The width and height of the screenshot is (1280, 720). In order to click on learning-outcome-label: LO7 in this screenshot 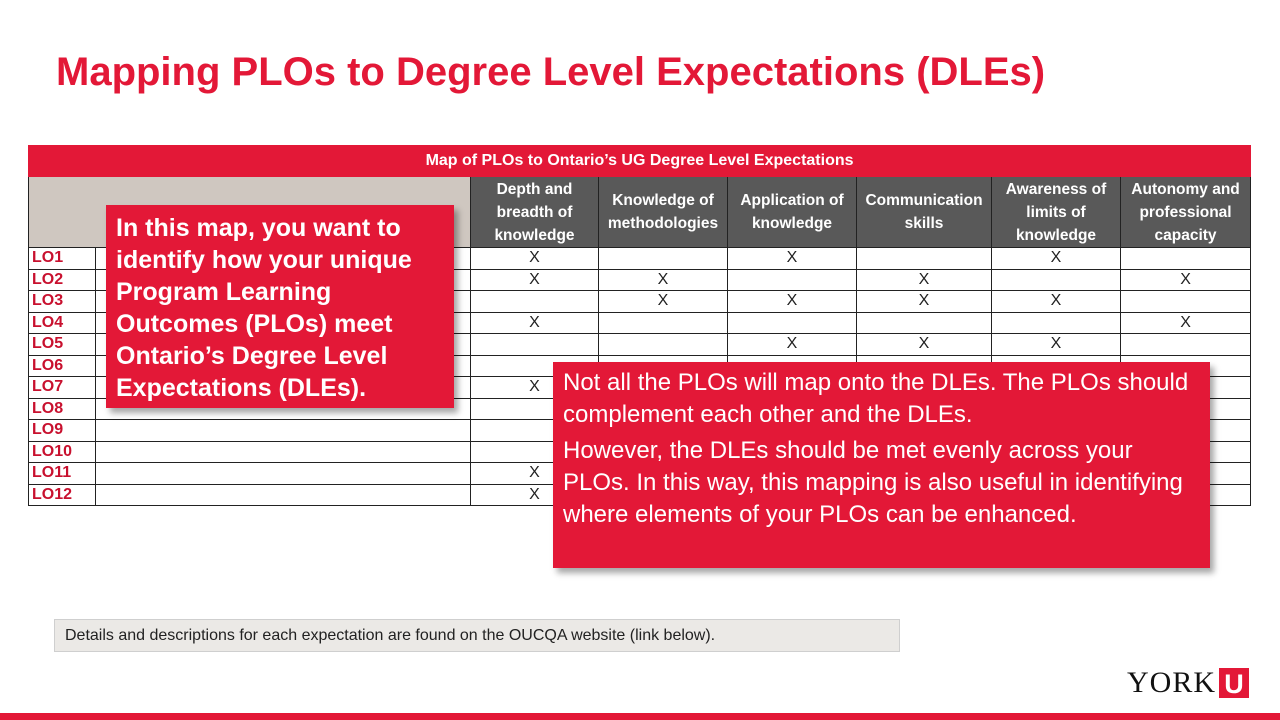, I will do `click(62, 387)`.